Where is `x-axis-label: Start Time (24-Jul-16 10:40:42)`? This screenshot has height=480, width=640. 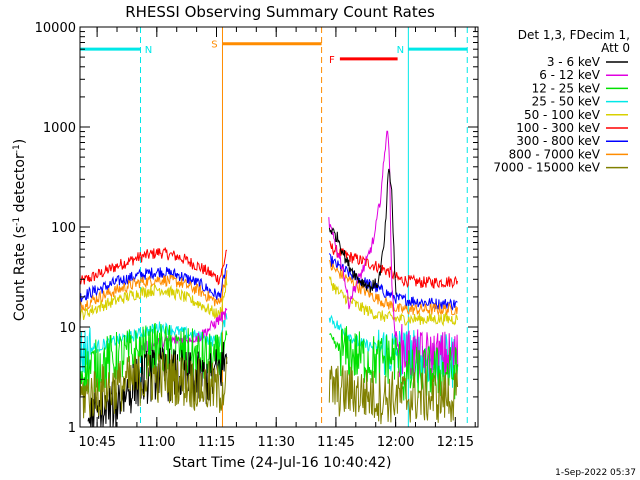 x-axis-label: Start Time (24-Jul-16 10:40:42) is located at coordinates (281, 463).